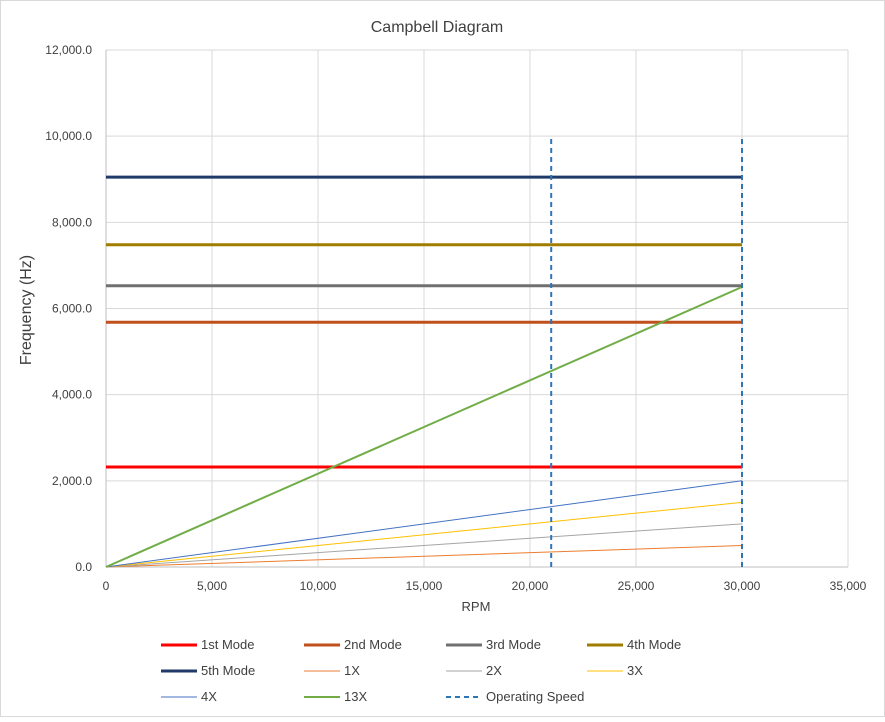 Image resolution: width=885 pixels, height=722 pixels. Describe the element at coordinates (848, 586) in the screenshot. I see `x-tick-label: 35,000` at that location.